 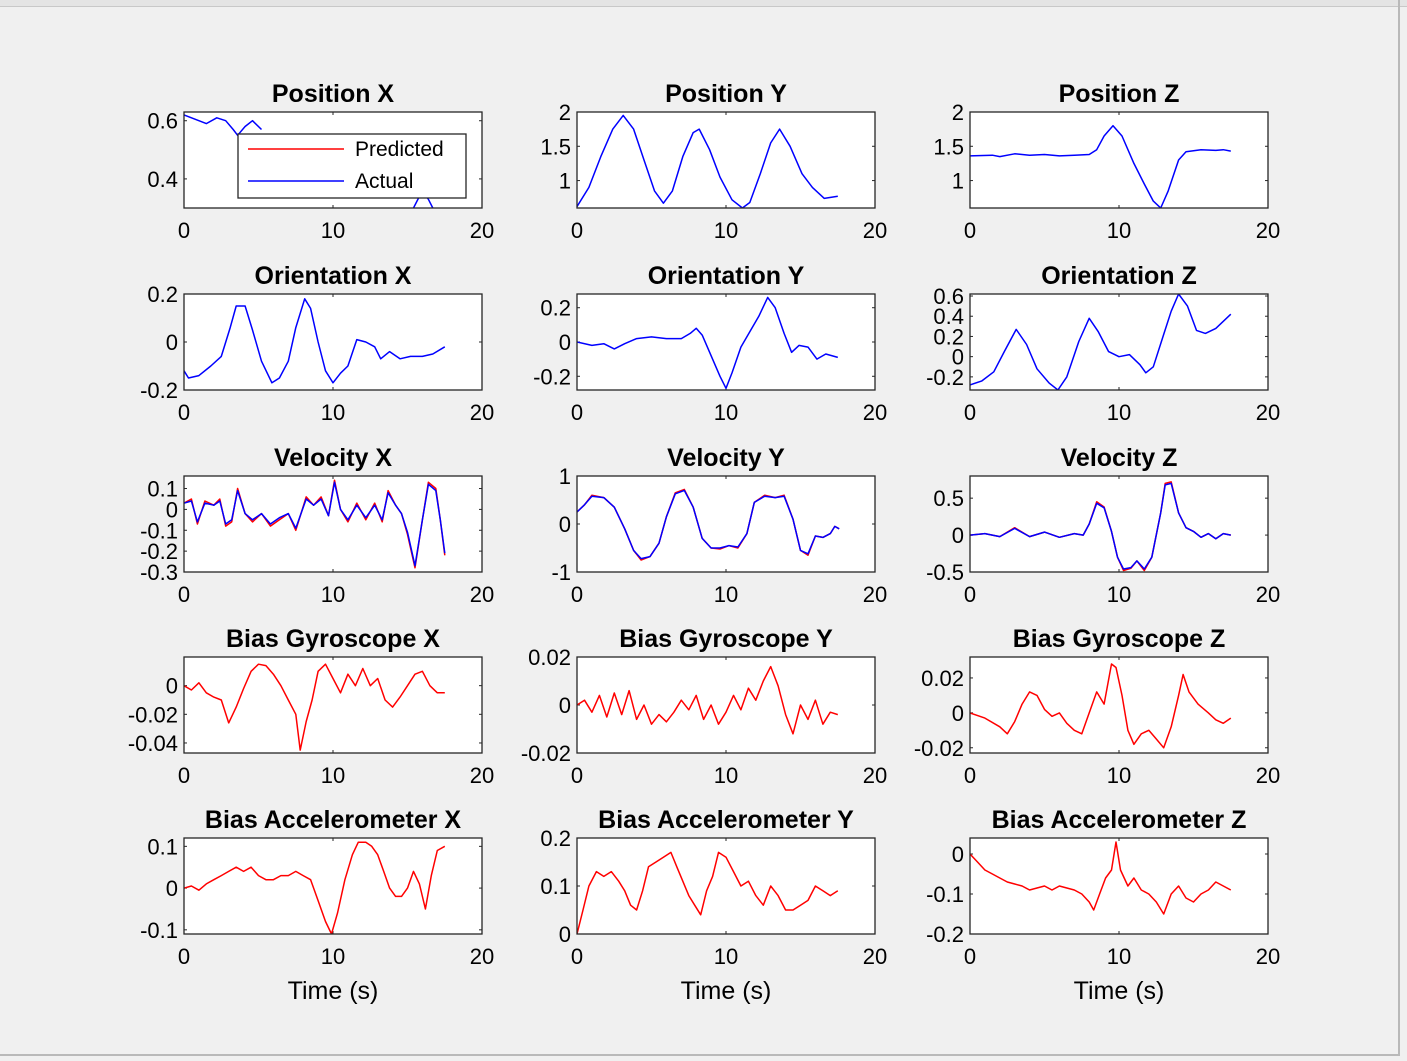 I want to click on subplot-6: Orientation Z0 10 200.60.40.20-0.2, so click(x=1103, y=343).